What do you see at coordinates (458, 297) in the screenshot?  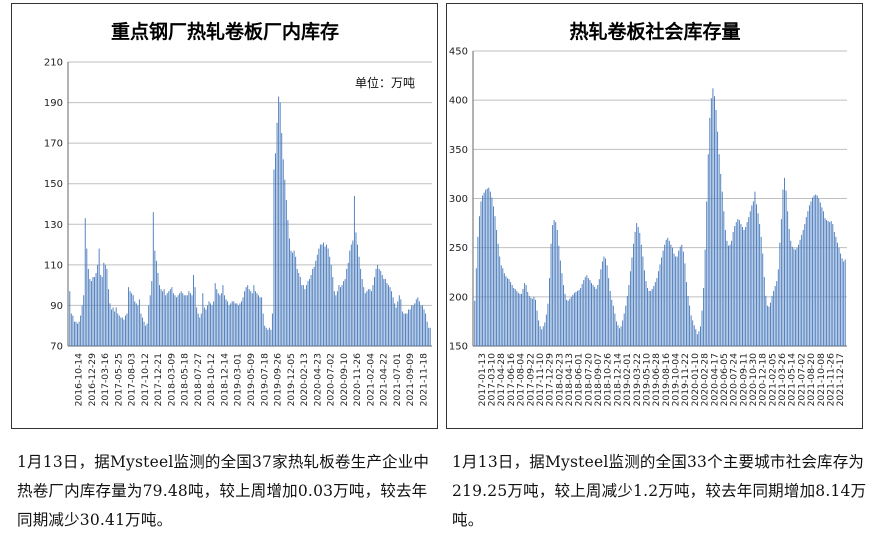 I see `y-tick-label: 200` at bounding box center [458, 297].